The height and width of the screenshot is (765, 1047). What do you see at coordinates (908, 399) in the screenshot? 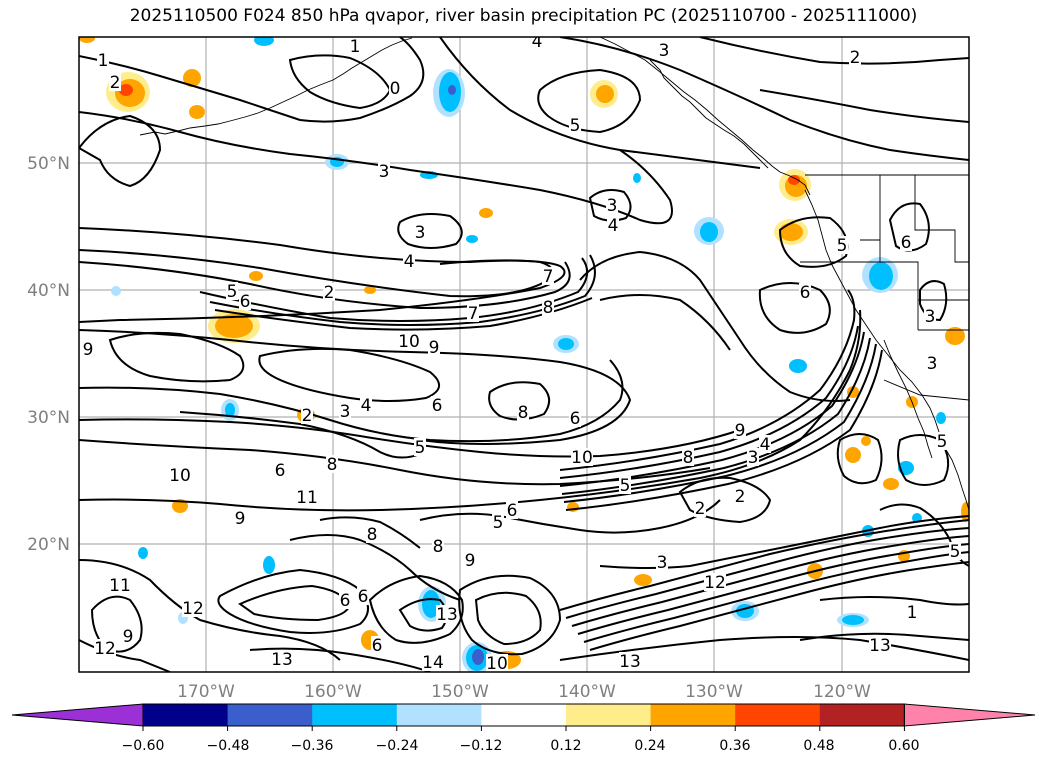
I see `baja-coastline` at bounding box center [908, 399].